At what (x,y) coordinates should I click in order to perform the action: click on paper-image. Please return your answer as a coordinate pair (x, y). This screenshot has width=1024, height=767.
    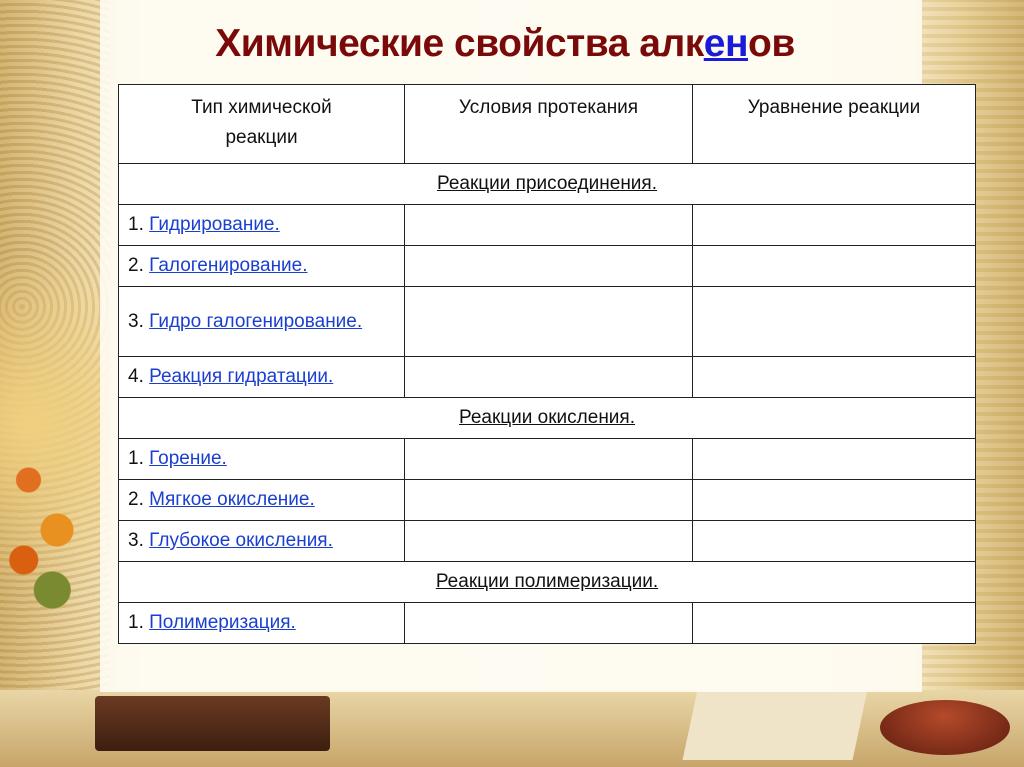
    Looking at the image, I should click on (775, 725).